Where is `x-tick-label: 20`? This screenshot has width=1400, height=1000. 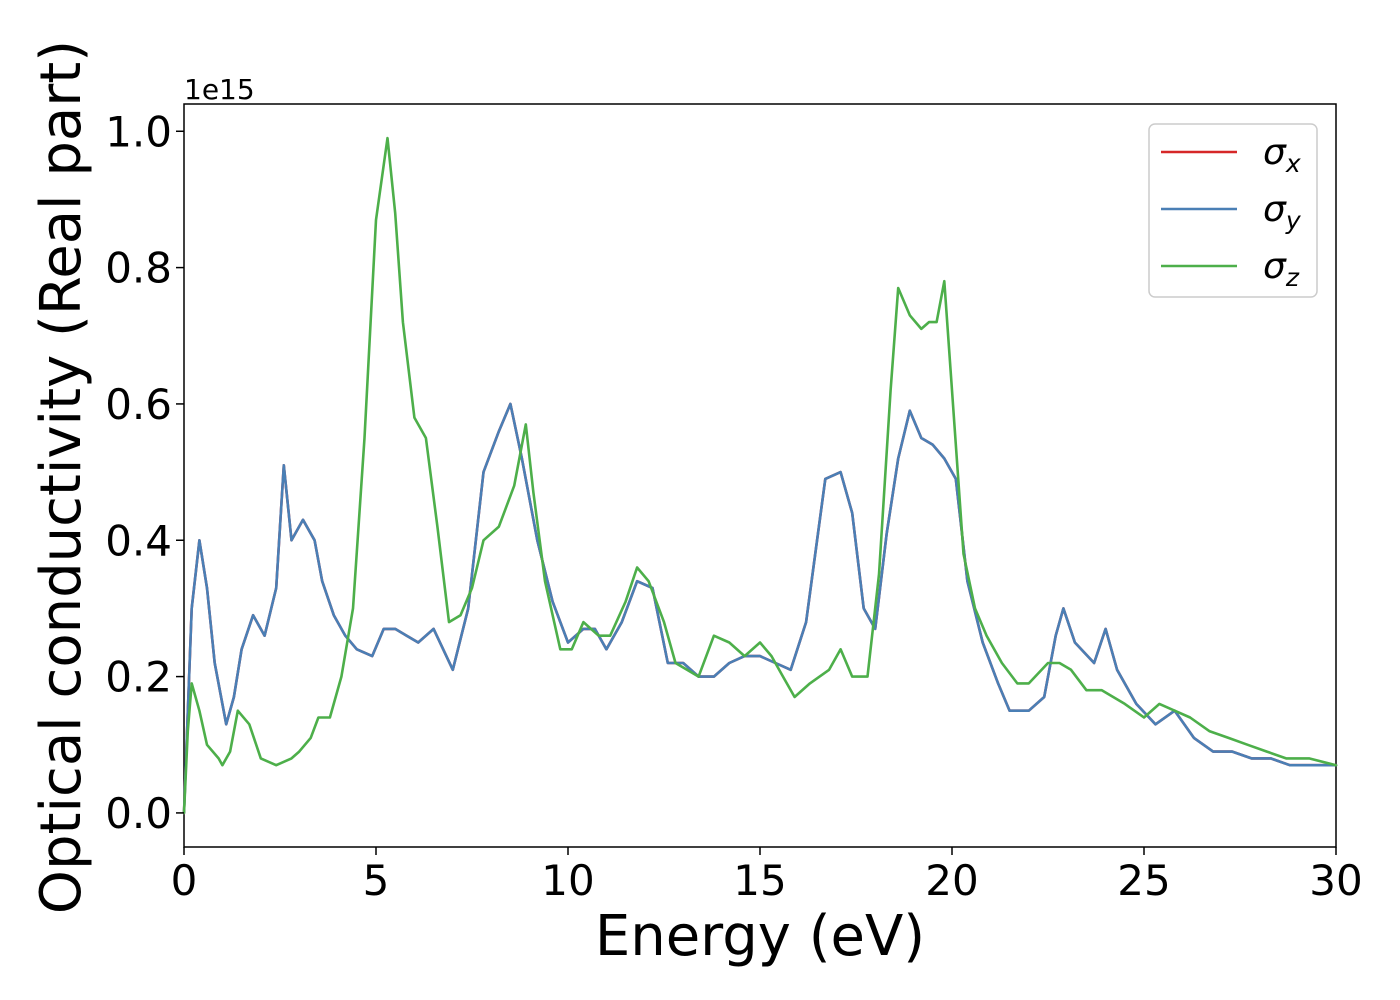
x-tick-label: 20 is located at coordinates (951, 880).